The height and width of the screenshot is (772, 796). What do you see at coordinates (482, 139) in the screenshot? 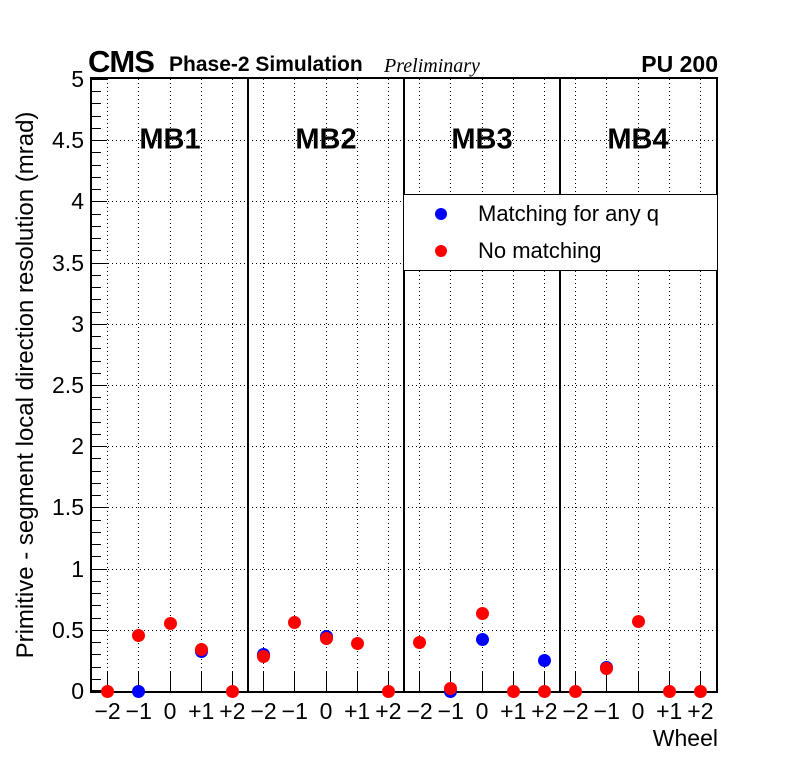
I see `station-label-mb3: MB3` at bounding box center [482, 139].